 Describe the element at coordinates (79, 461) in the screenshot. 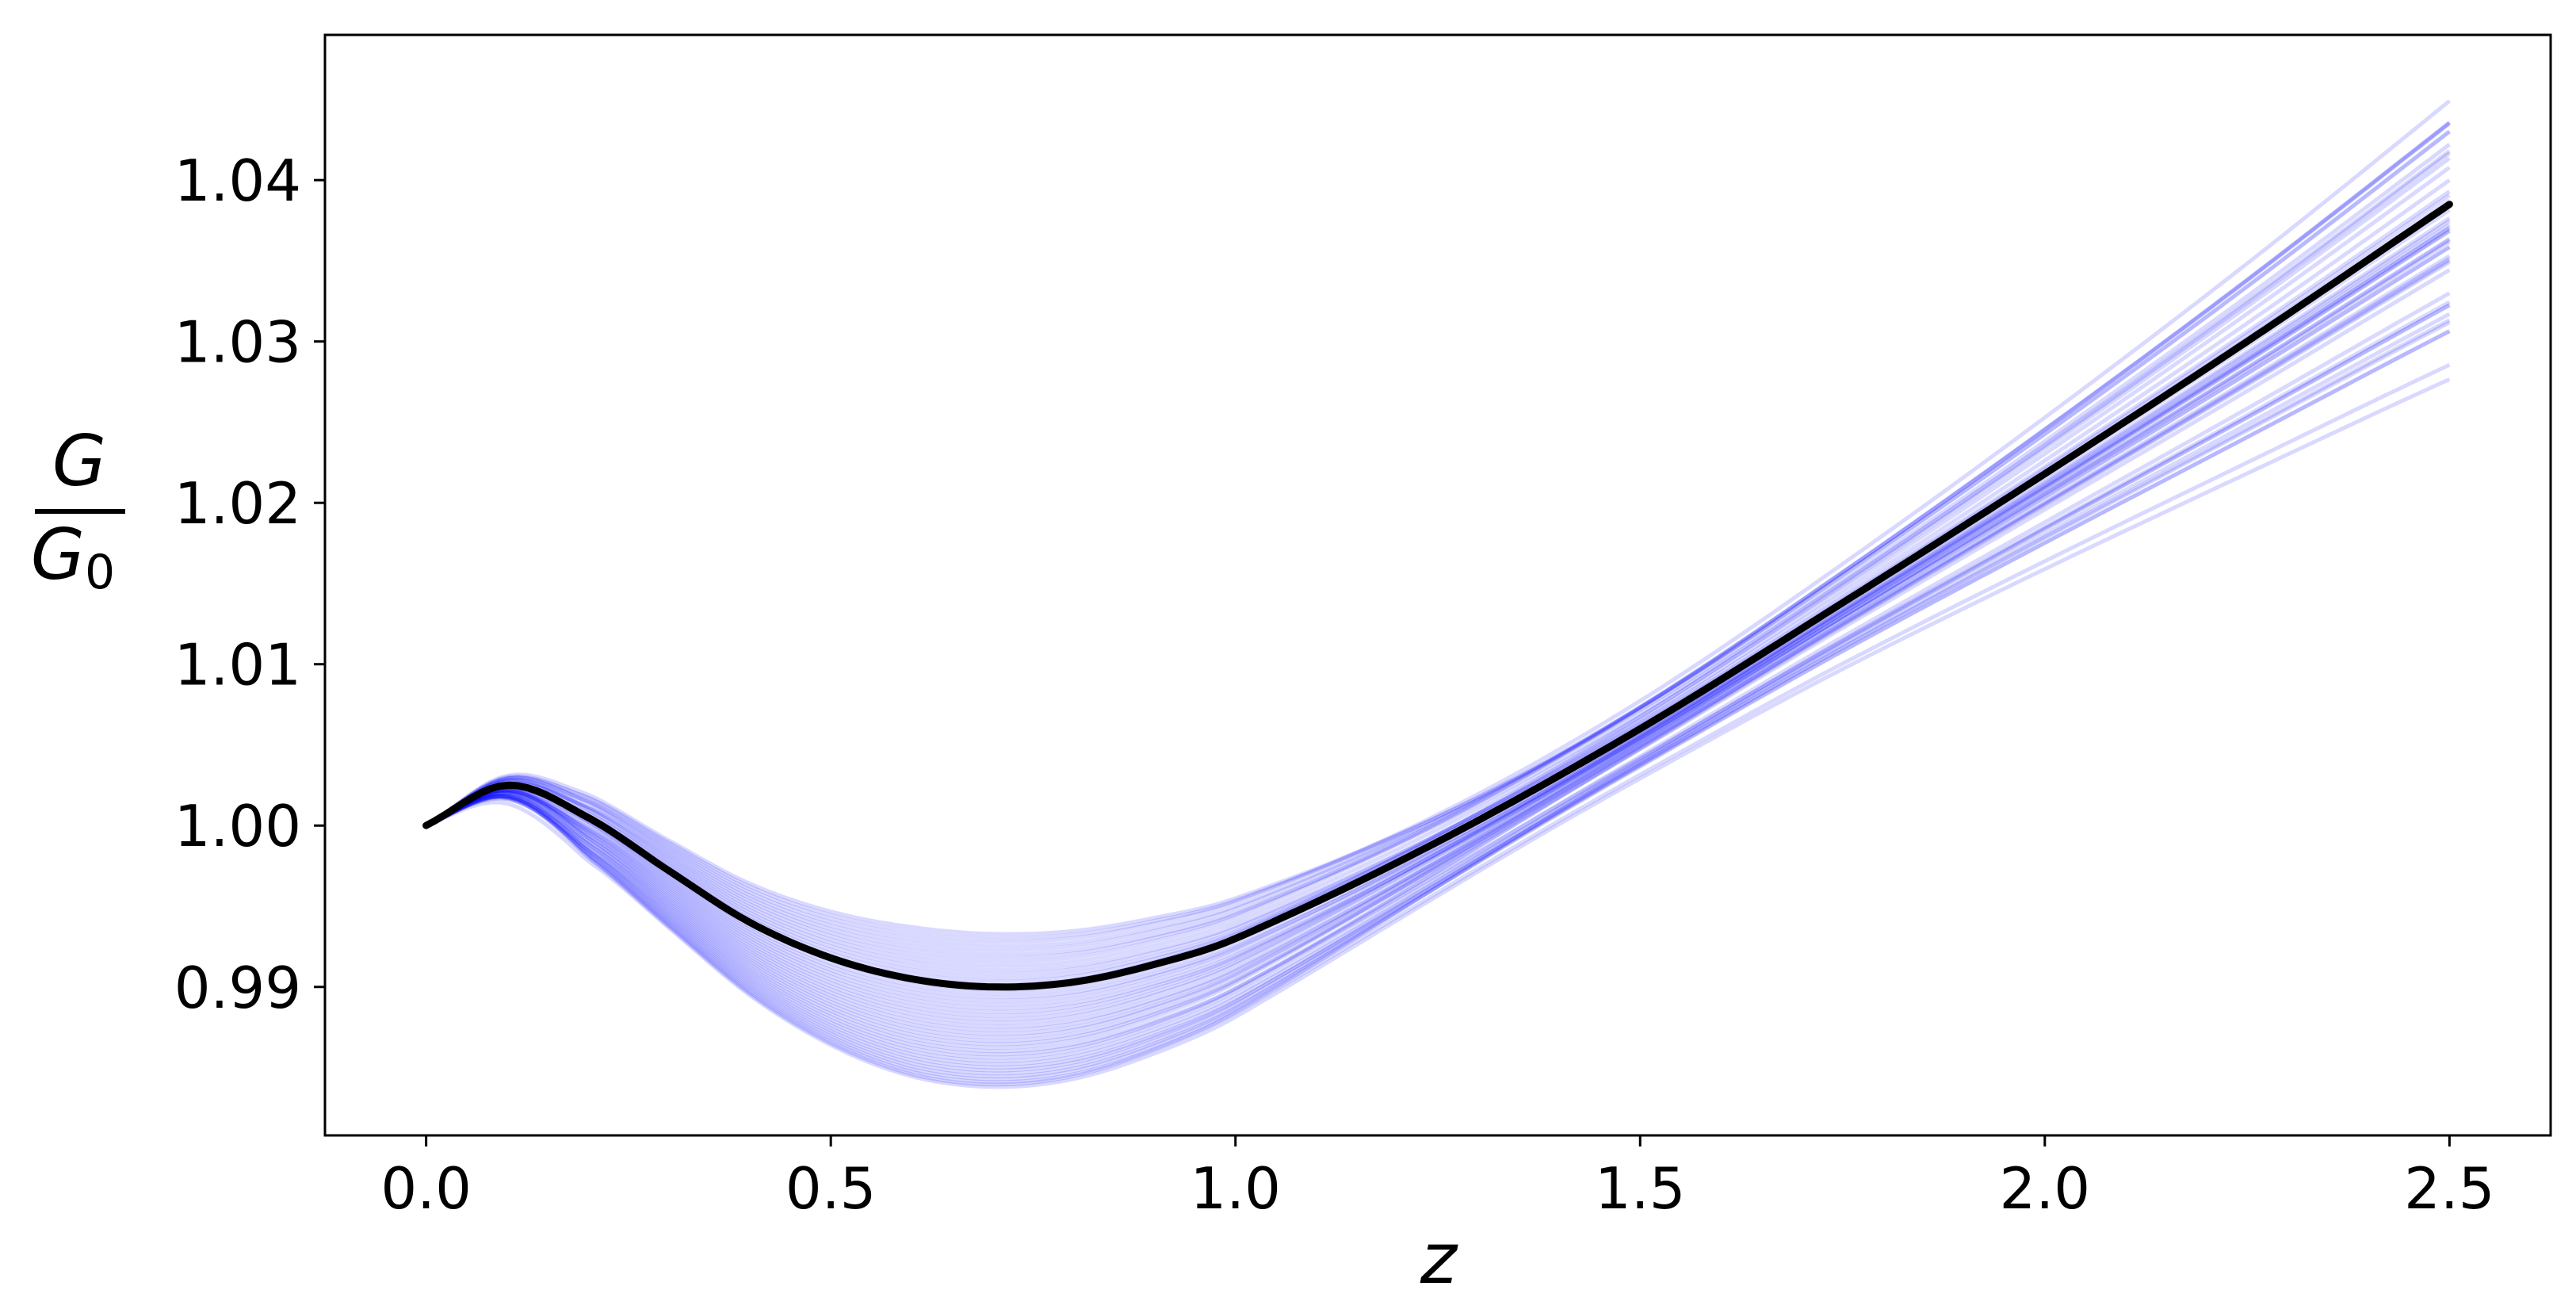

I see `y-axis-label-numerator: G` at that location.